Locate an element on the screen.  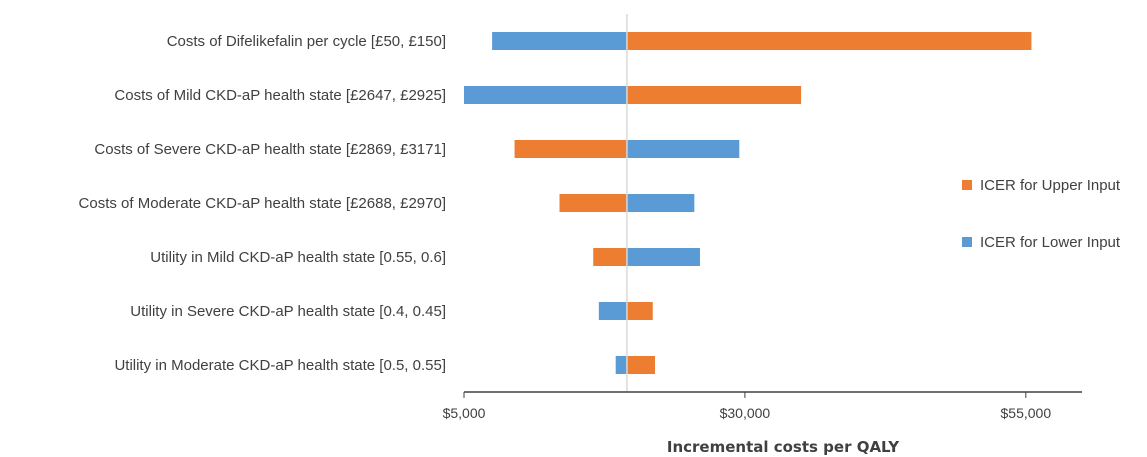
x-tick-label: $5,000 is located at coordinates (464, 413).